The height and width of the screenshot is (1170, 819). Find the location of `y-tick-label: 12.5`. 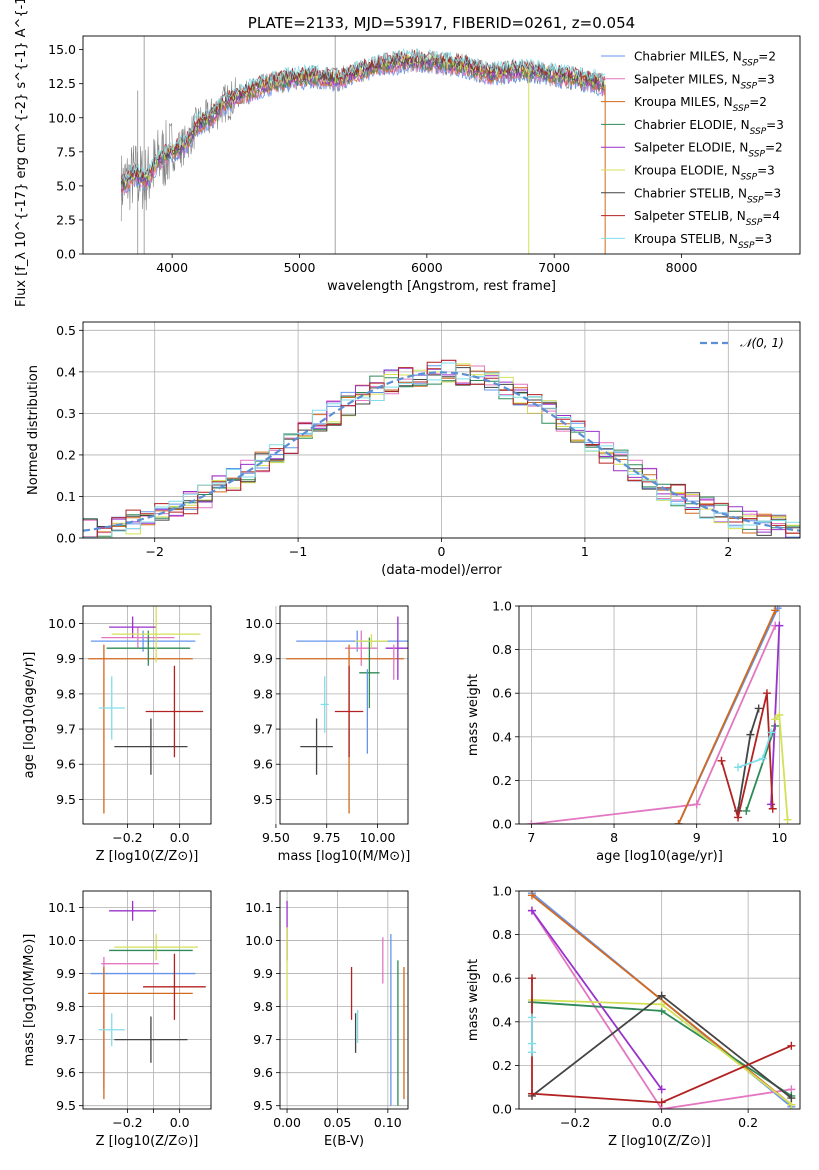

y-tick-label: 12.5 is located at coordinates (62, 83).